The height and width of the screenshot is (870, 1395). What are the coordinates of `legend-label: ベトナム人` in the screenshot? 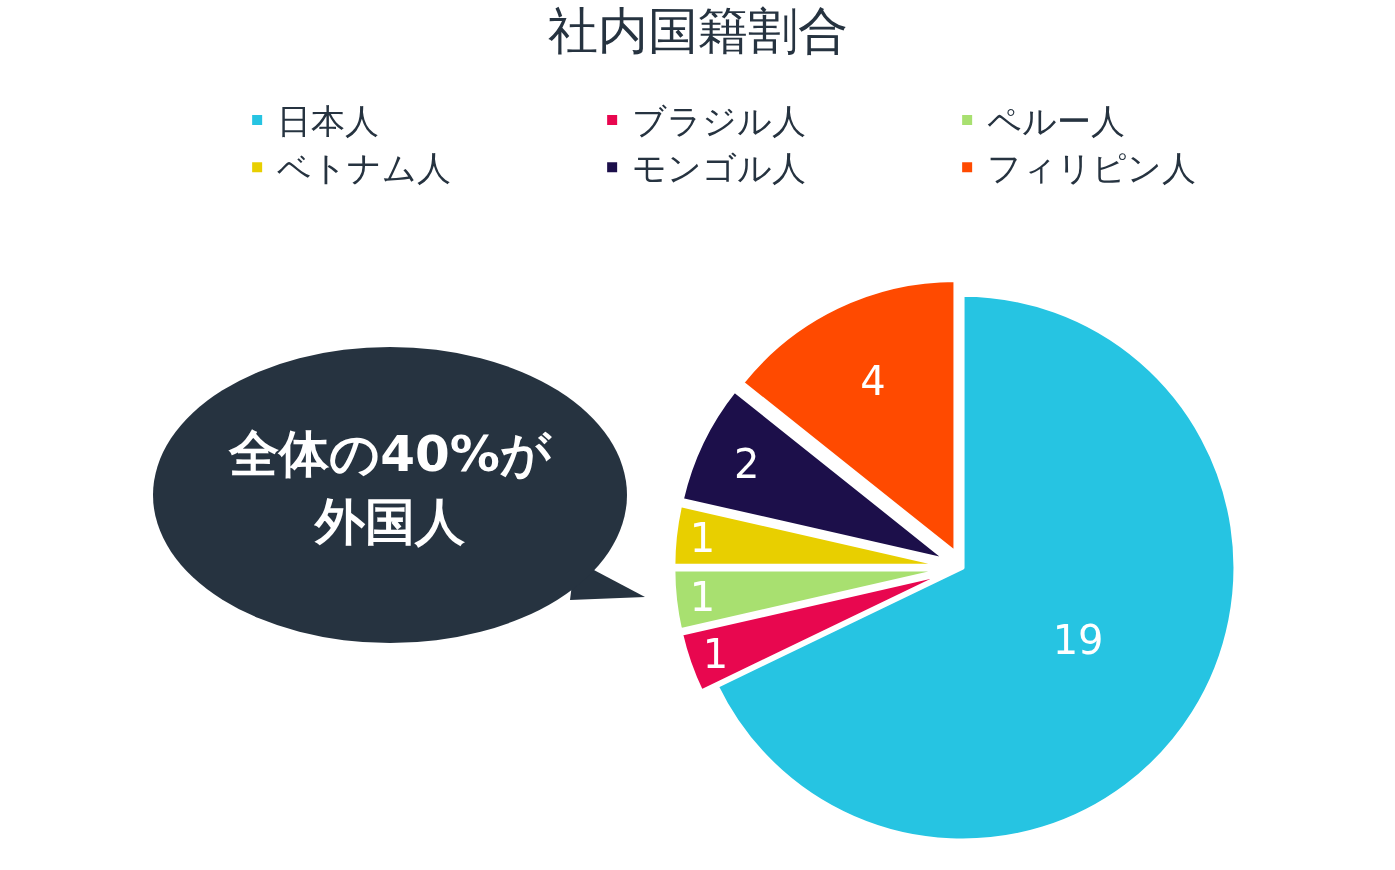 It's located at (364, 168).